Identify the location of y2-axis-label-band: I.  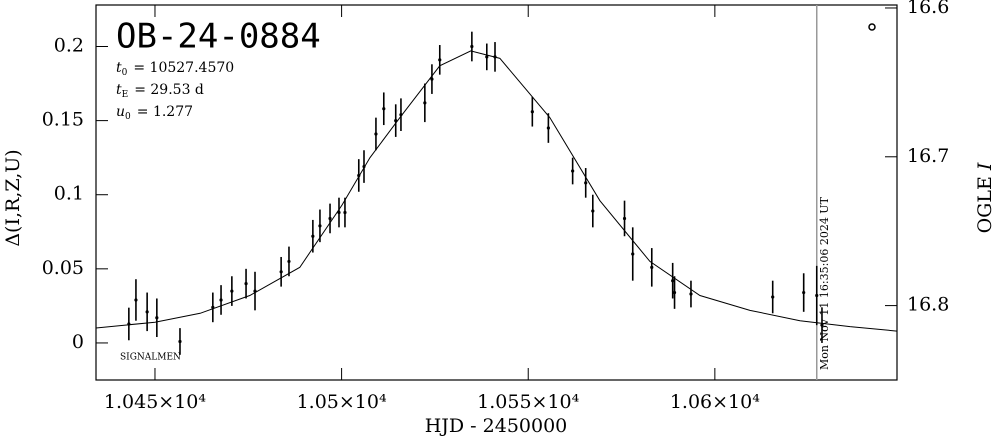
(985, 166).